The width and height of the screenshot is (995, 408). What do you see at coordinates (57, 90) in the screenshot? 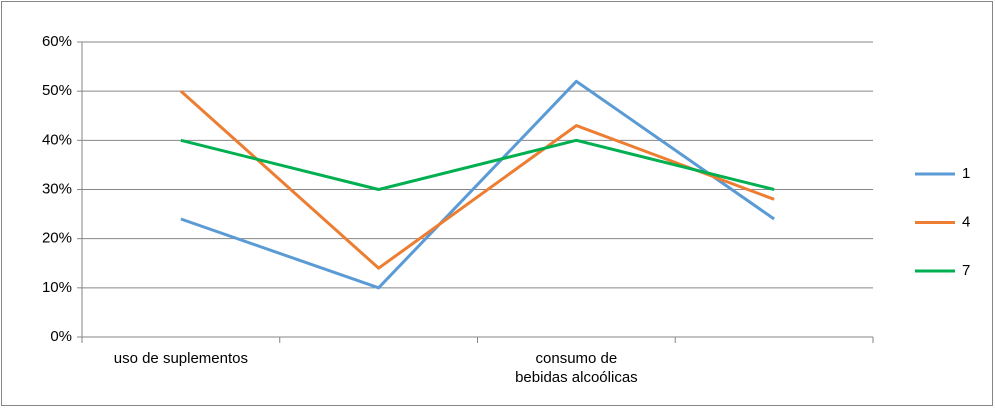
I see `y-tick-label: 50%` at bounding box center [57, 90].